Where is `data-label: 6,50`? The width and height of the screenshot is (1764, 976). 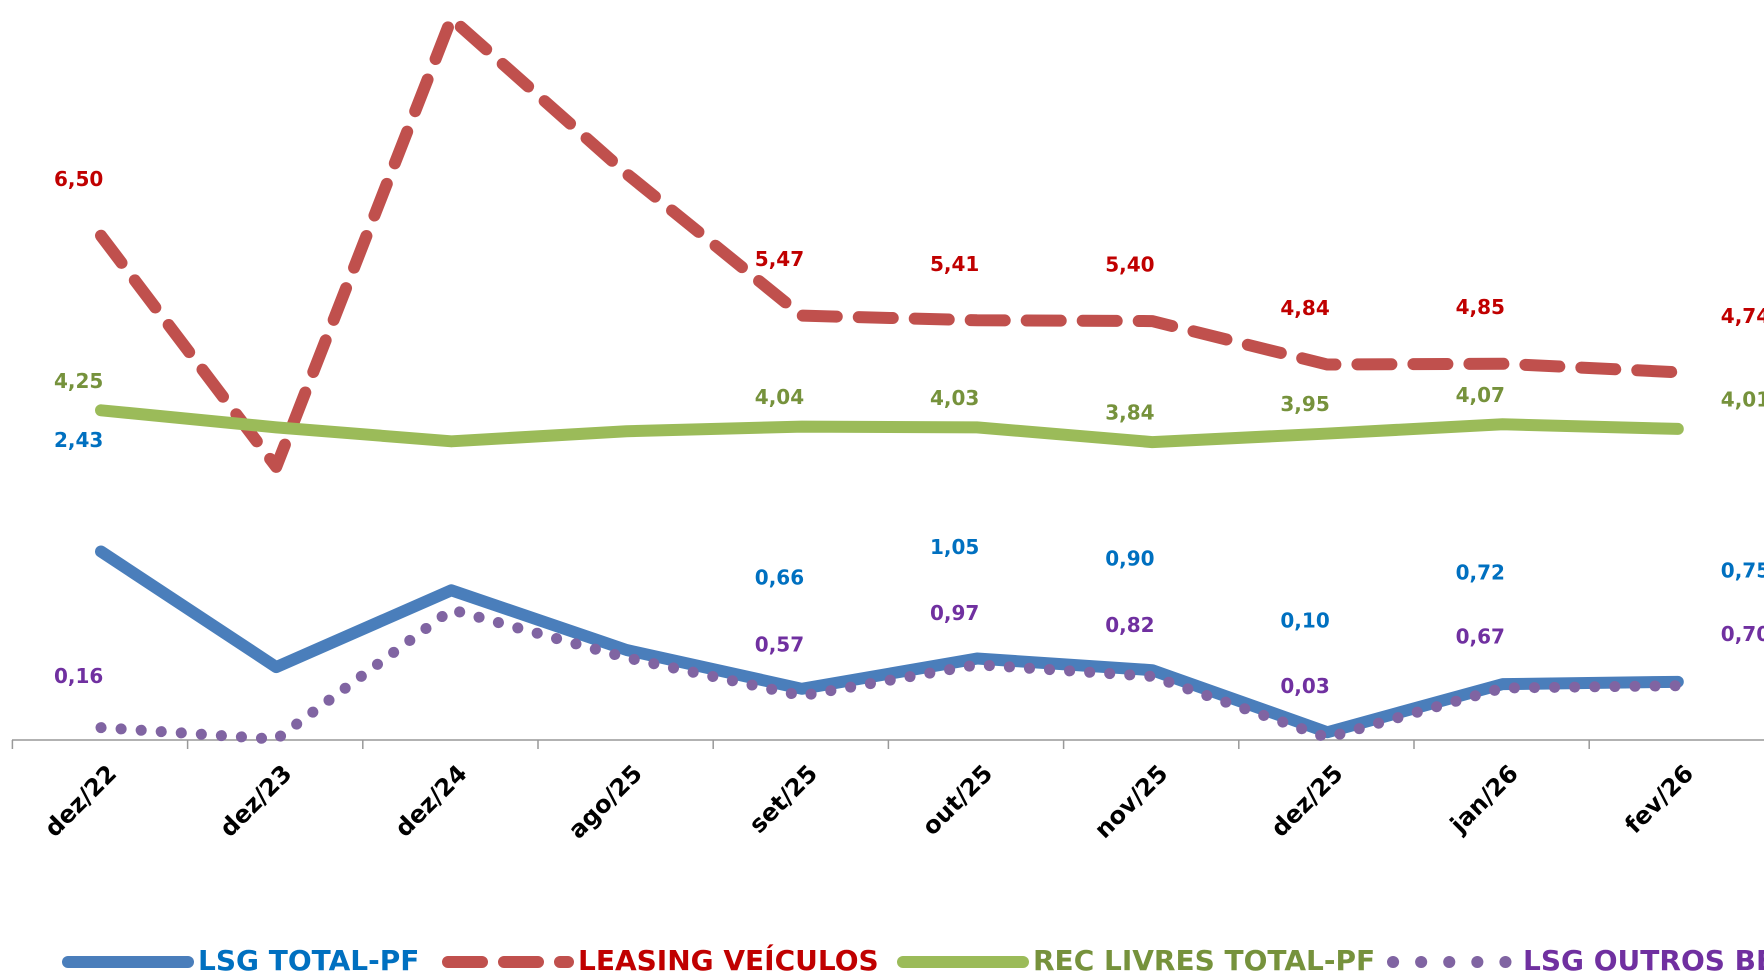
data-label: 6,50 is located at coordinates (78, 179).